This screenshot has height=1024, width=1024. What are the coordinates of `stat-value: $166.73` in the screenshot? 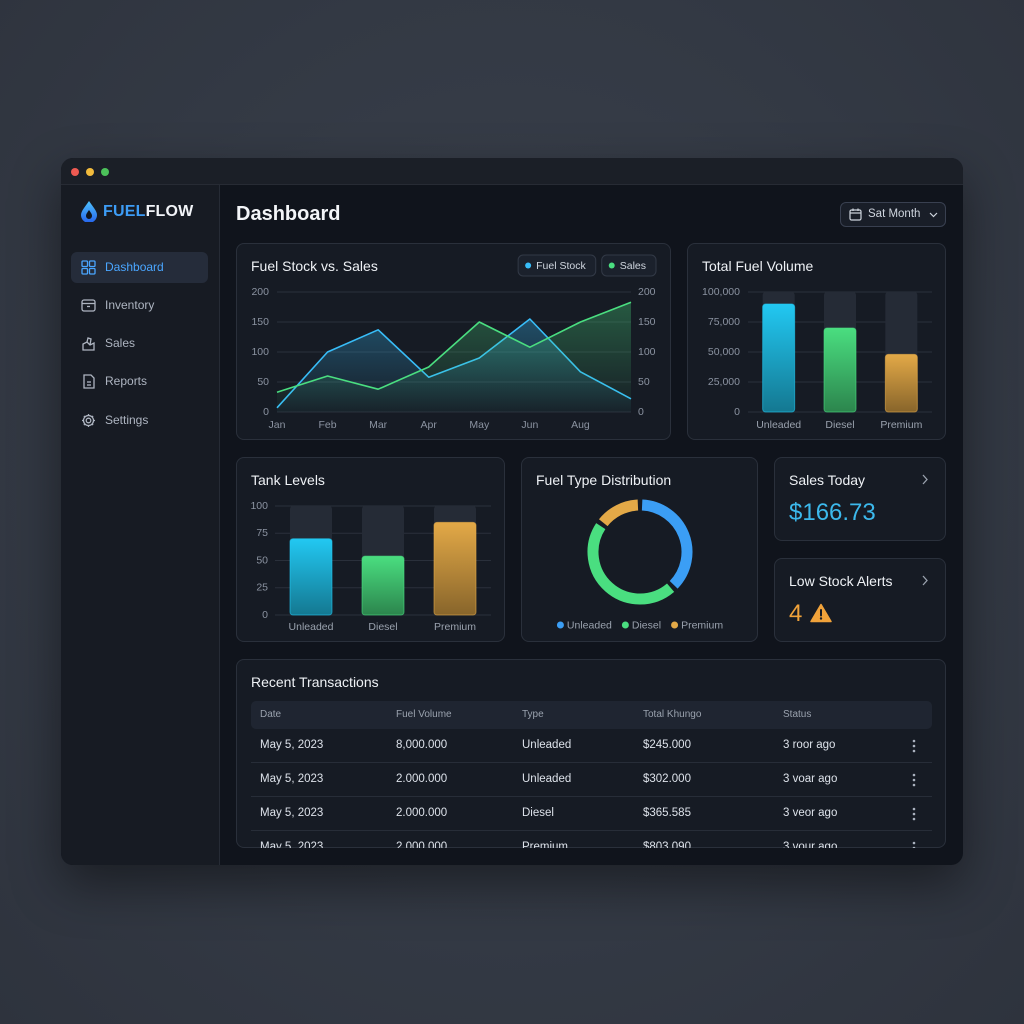 It's located at (832, 512).